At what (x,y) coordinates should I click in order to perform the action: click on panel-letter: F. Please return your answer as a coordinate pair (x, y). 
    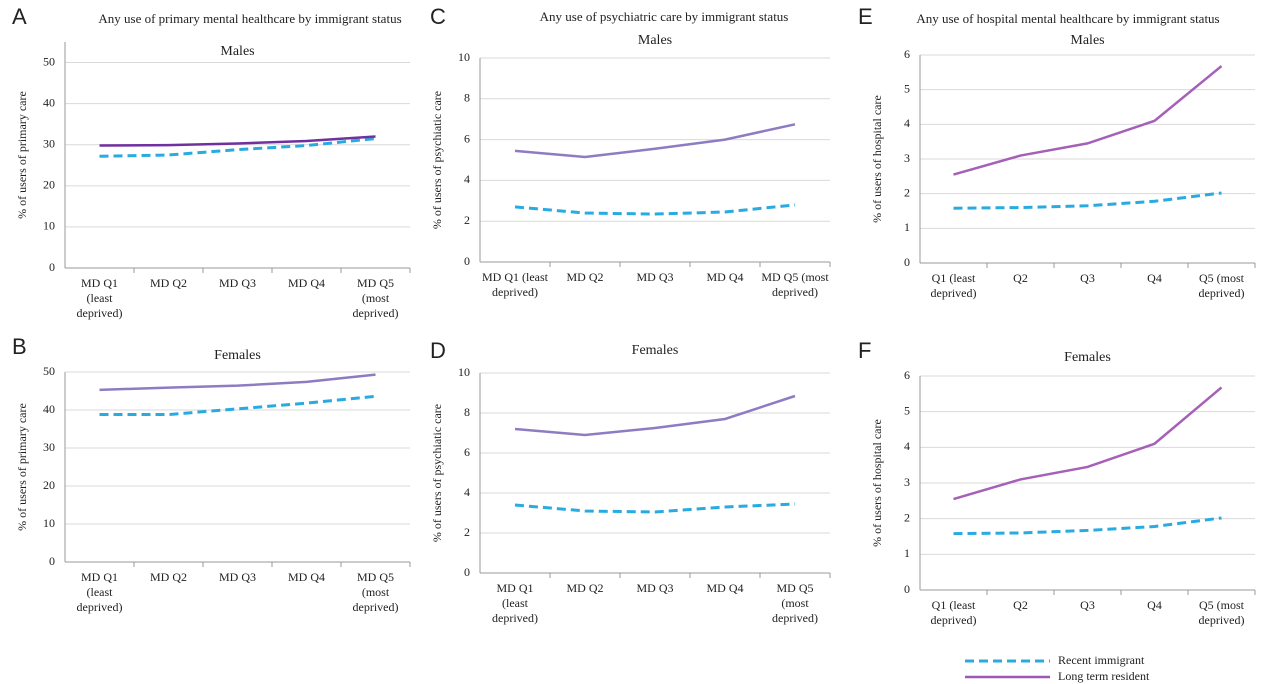
    Looking at the image, I should click on (864, 350).